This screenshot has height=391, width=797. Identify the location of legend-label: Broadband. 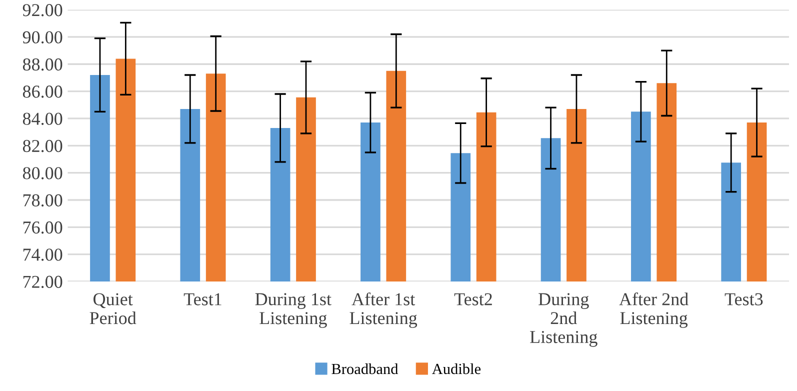
(365, 368).